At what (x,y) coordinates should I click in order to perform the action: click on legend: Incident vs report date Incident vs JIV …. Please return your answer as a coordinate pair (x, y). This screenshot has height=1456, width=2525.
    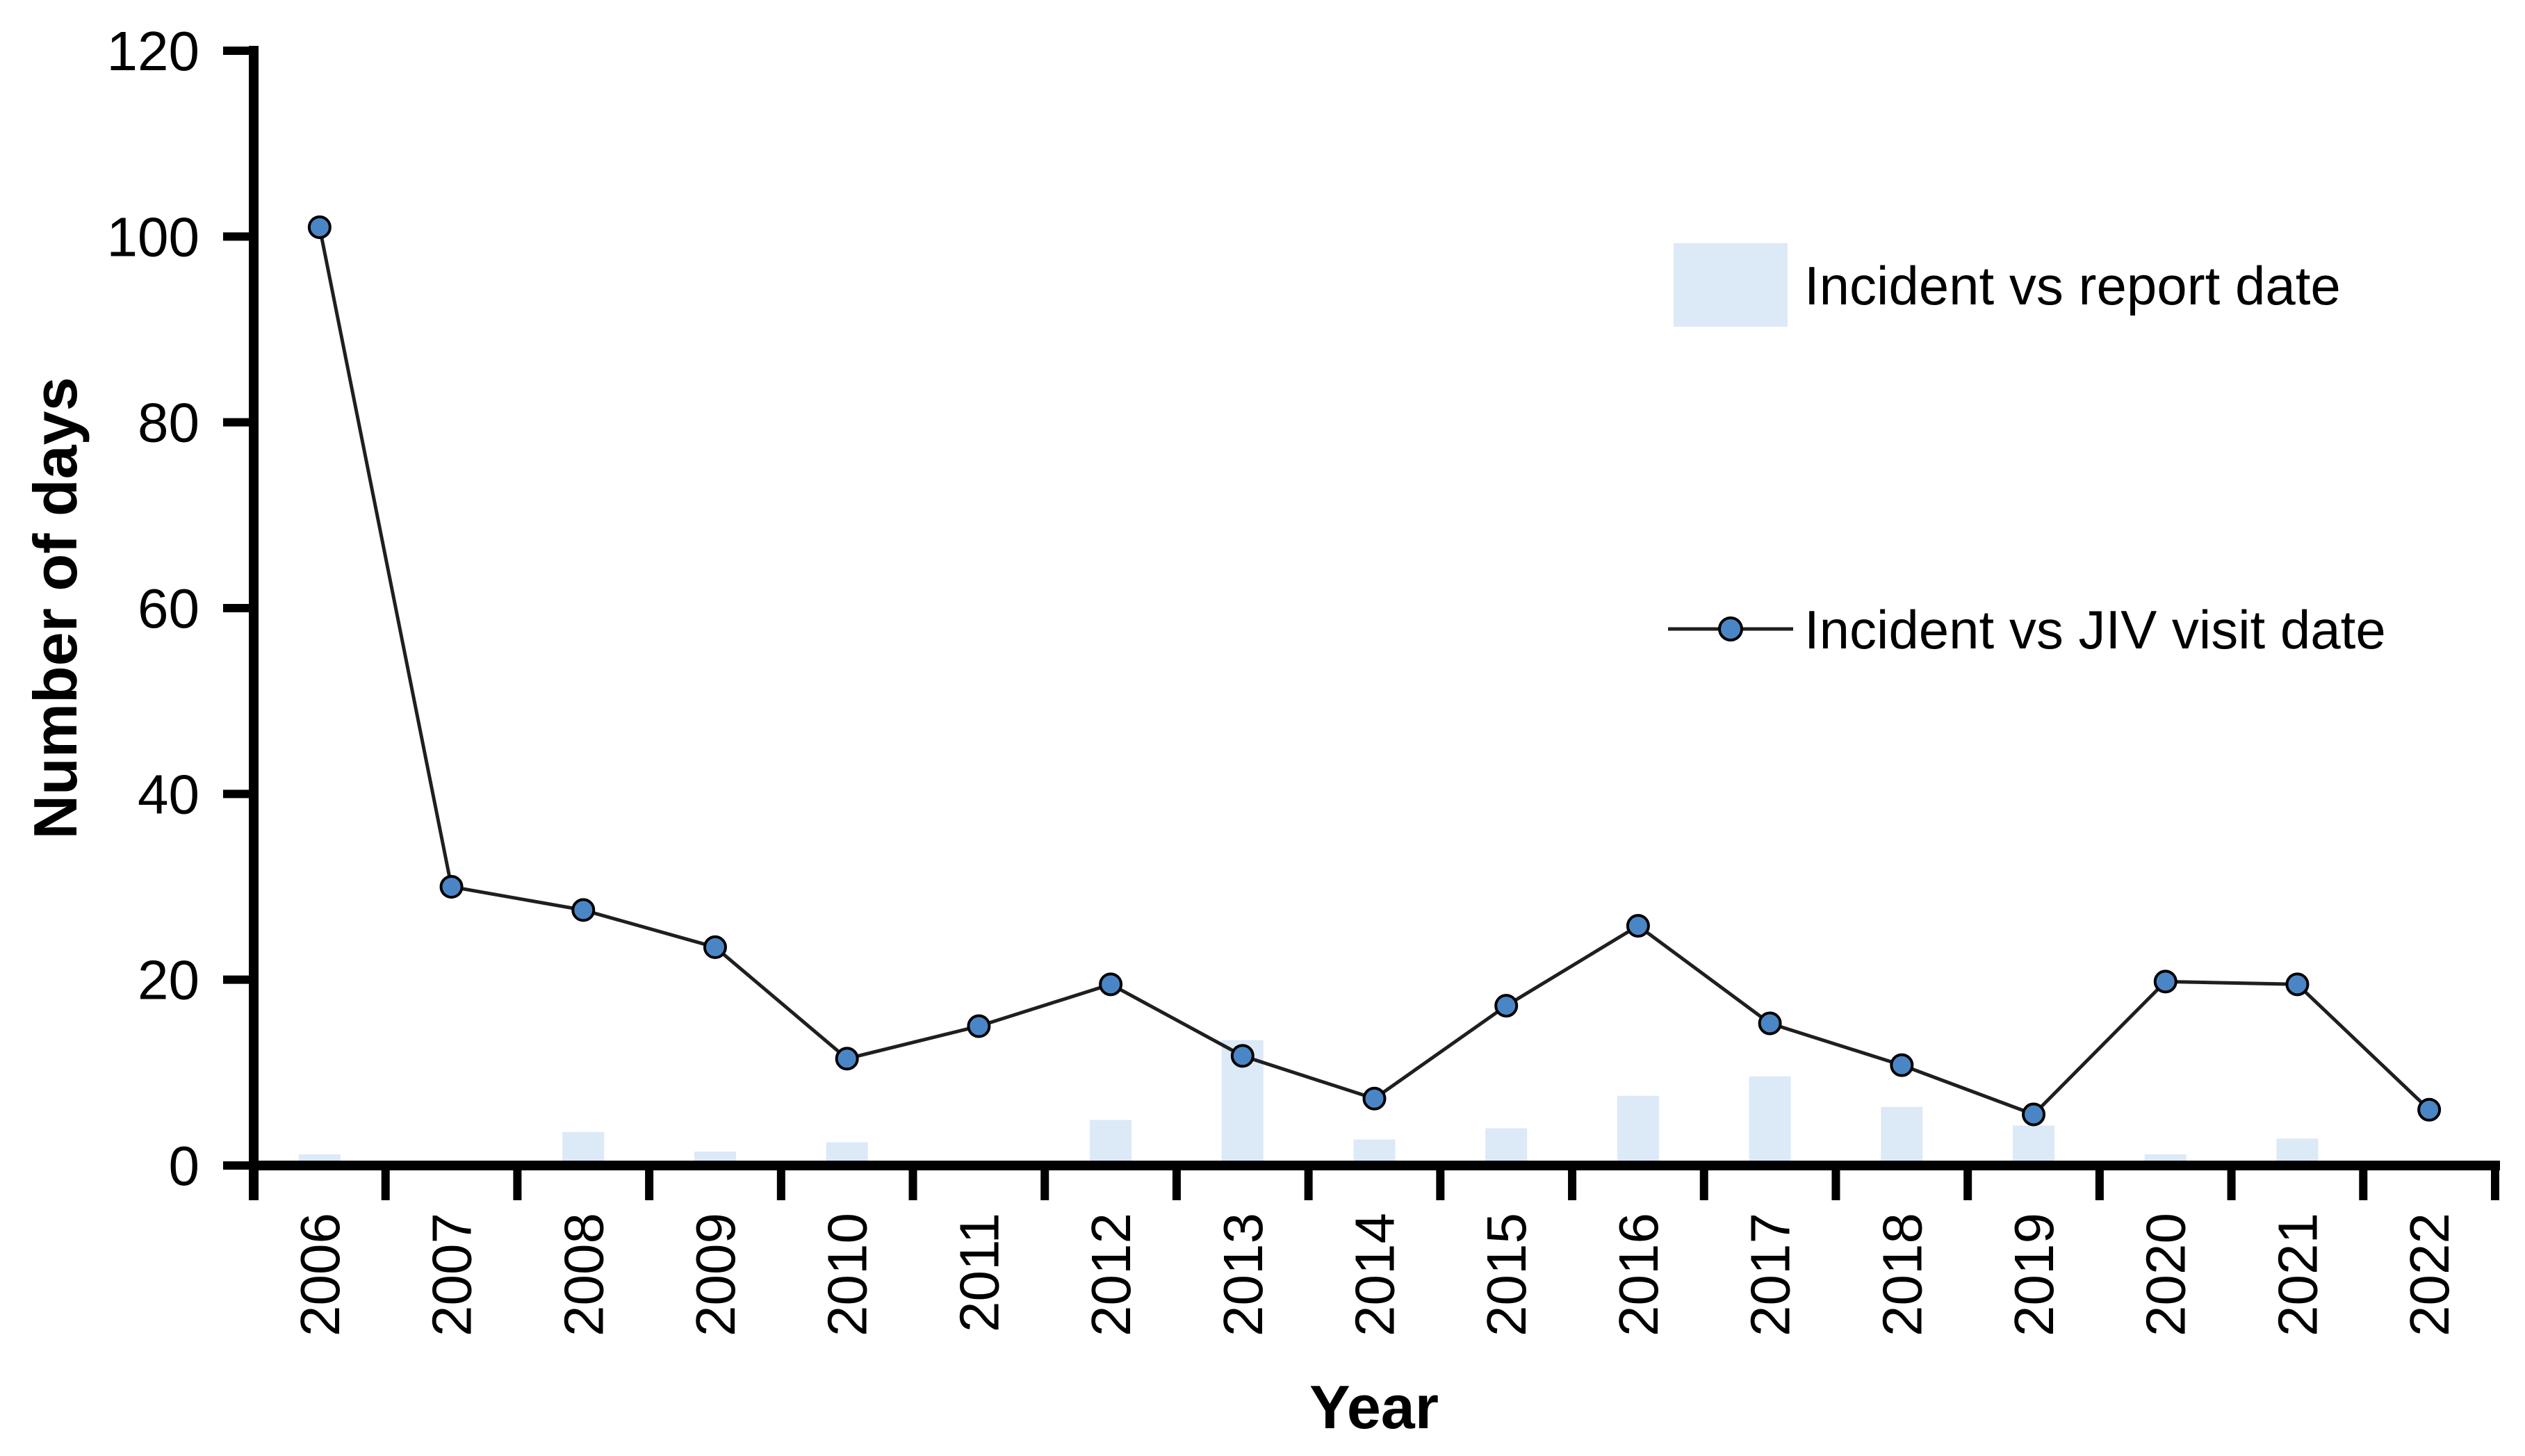
    Looking at the image, I should click on (2027, 451).